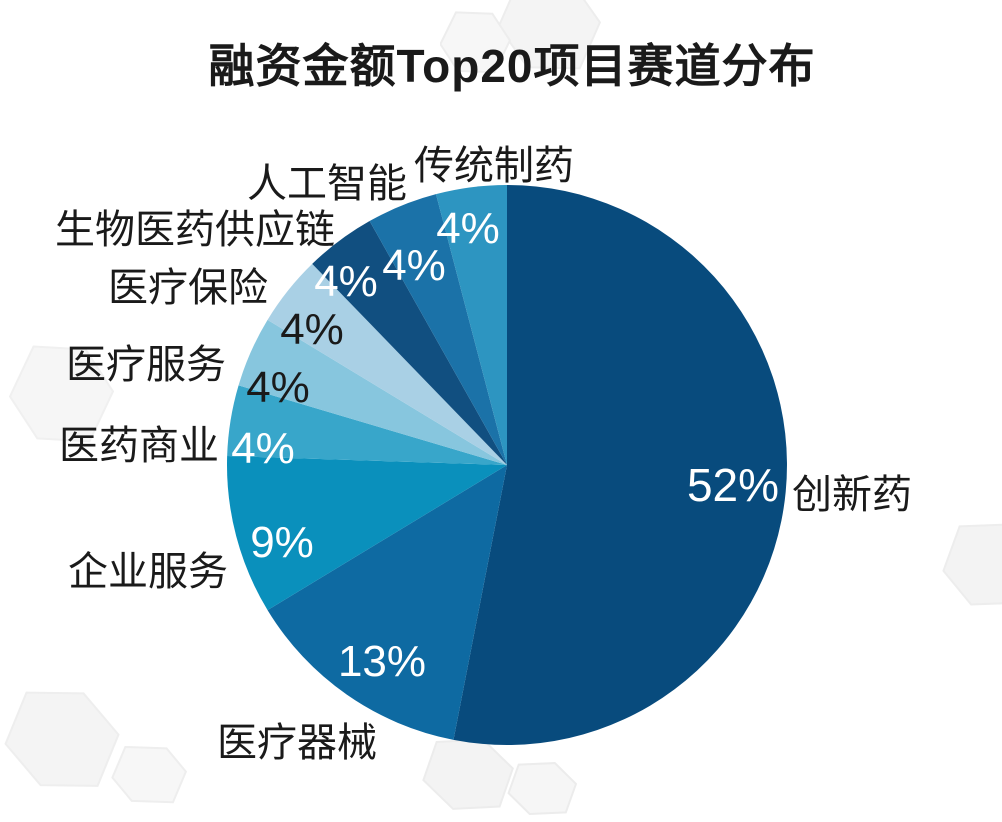 The height and width of the screenshot is (822, 1002). What do you see at coordinates (327, 184) in the screenshot?
I see `category-label: 人工智能` at bounding box center [327, 184].